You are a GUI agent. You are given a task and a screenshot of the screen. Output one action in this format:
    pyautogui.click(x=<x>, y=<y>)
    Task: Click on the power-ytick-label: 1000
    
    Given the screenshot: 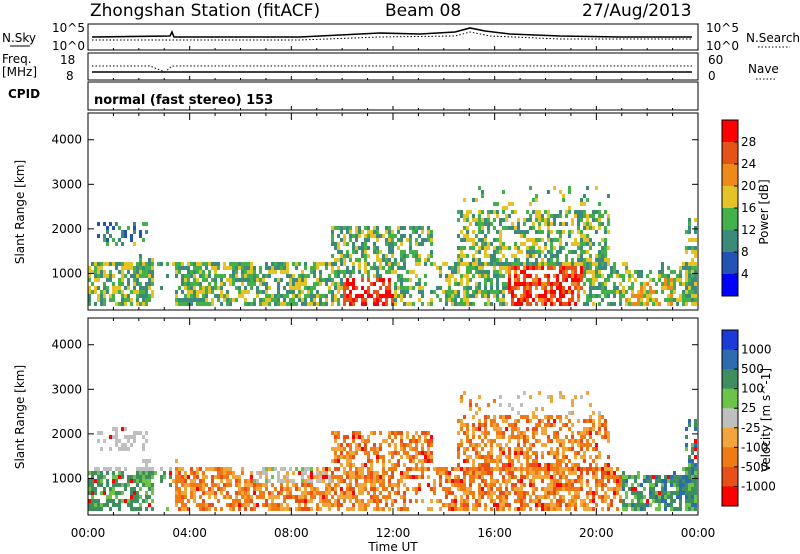 What is the action you would take?
    pyautogui.click(x=66, y=273)
    